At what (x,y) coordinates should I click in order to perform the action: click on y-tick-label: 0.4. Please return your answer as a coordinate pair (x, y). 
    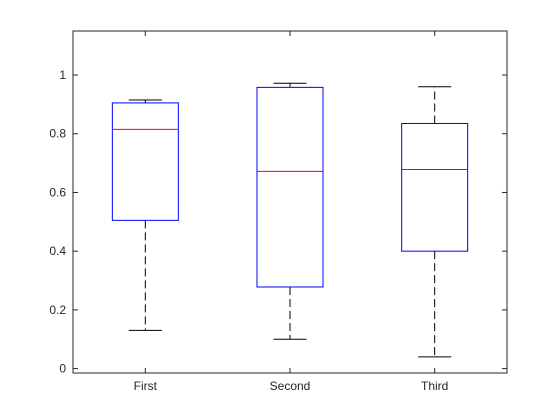
    Looking at the image, I should click on (57, 251).